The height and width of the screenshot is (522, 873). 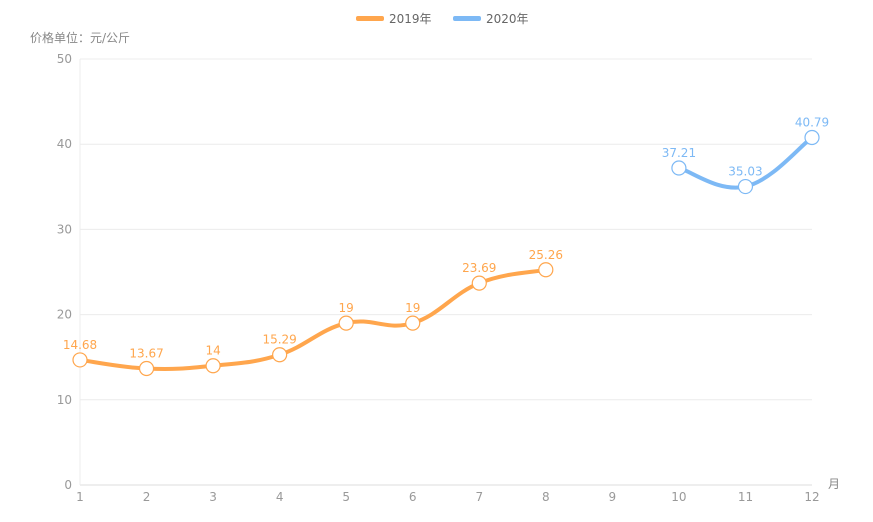 What do you see at coordinates (546, 255) in the screenshot?
I see `data-label: 25.26` at bounding box center [546, 255].